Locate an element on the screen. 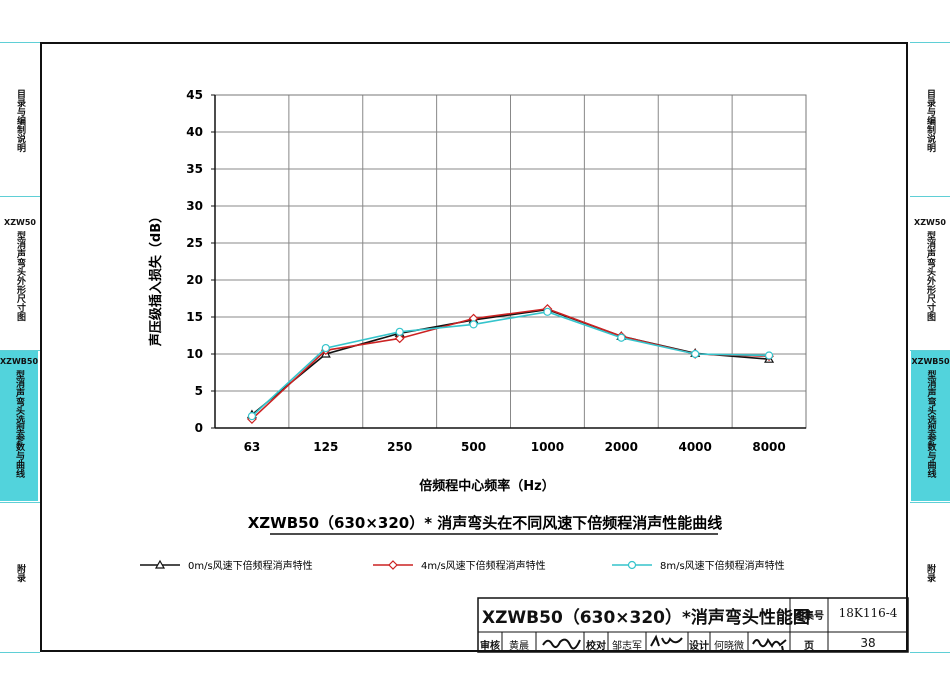 This screenshot has width=950, height=696. legend-label: 8m/s风速下倍频程消声特性 is located at coordinates (722, 565).